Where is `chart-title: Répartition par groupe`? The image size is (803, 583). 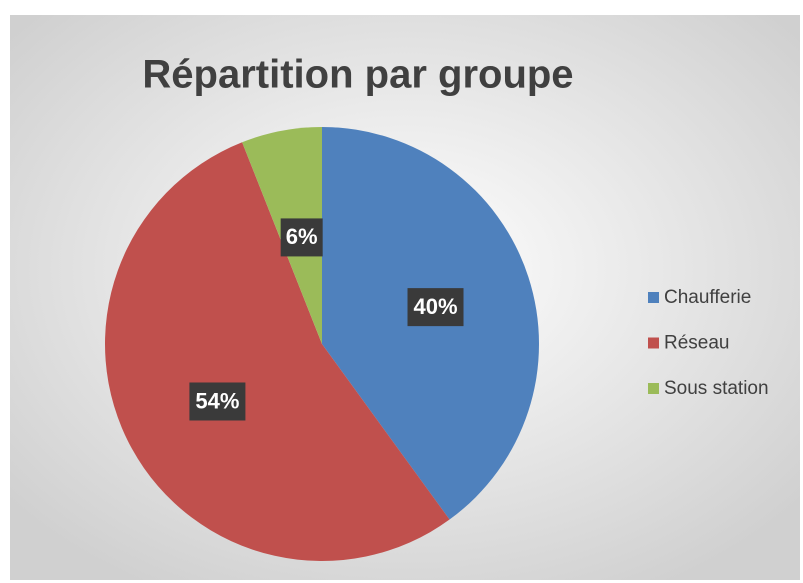
chart-title: Répartition par groupe is located at coordinates (357, 75).